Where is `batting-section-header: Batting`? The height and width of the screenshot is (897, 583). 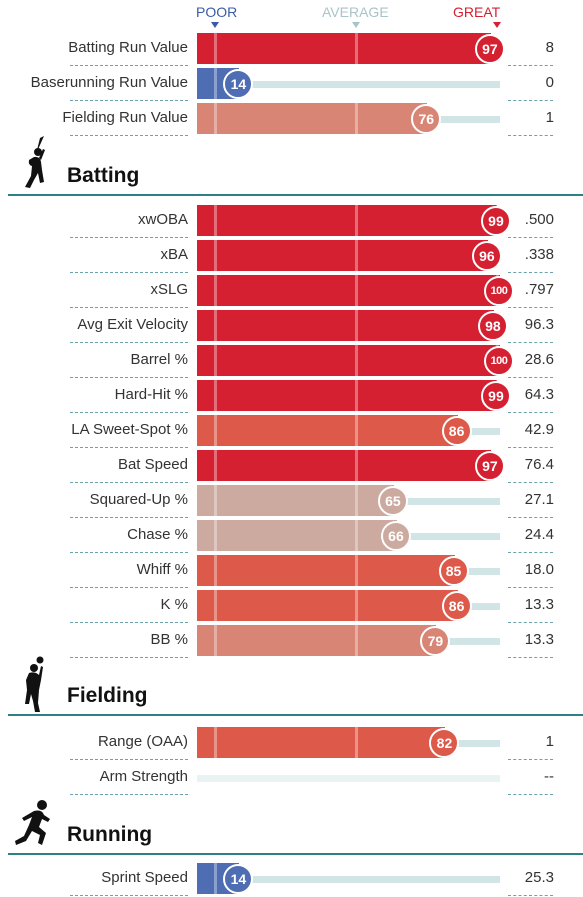 batting-section-header: Batting is located at coordinates (291, 166).